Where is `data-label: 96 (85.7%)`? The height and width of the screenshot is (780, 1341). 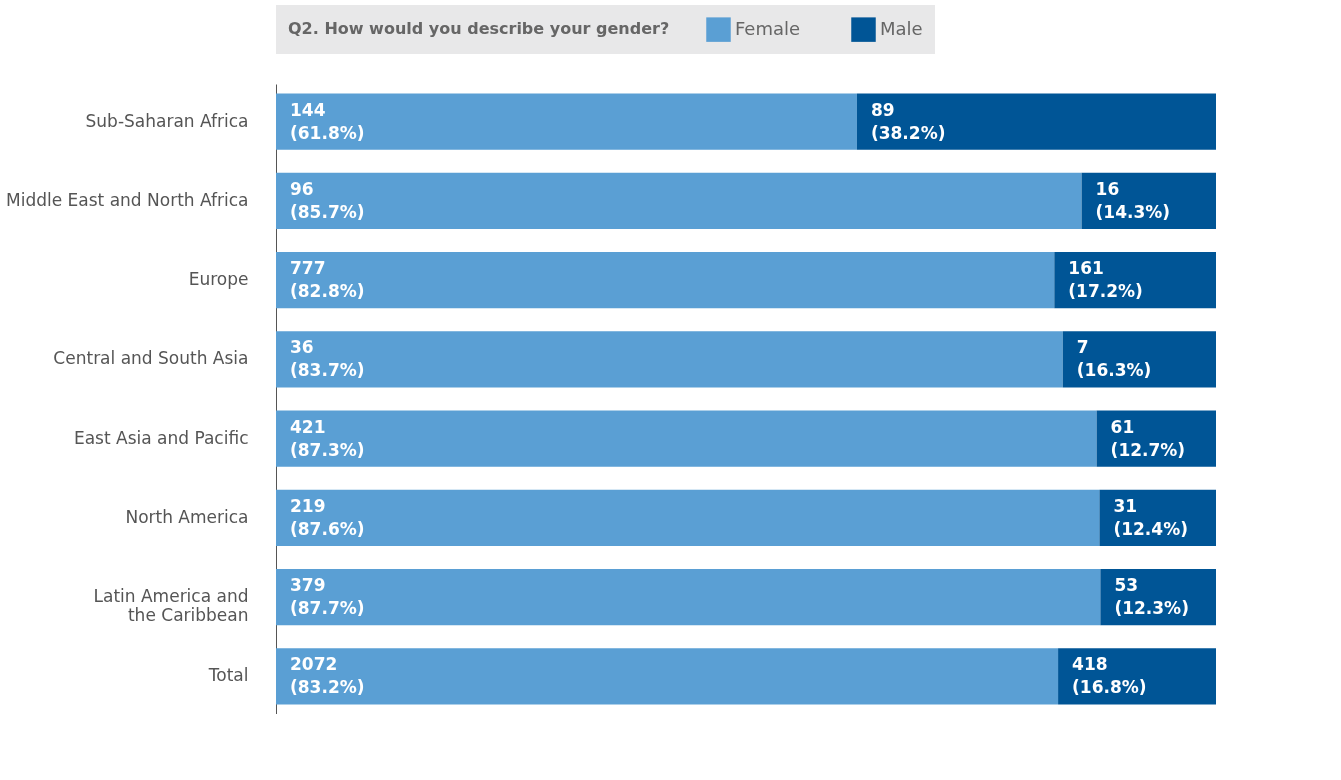
data-label: 96 (85.7%) is located at coordinates (327, 200).